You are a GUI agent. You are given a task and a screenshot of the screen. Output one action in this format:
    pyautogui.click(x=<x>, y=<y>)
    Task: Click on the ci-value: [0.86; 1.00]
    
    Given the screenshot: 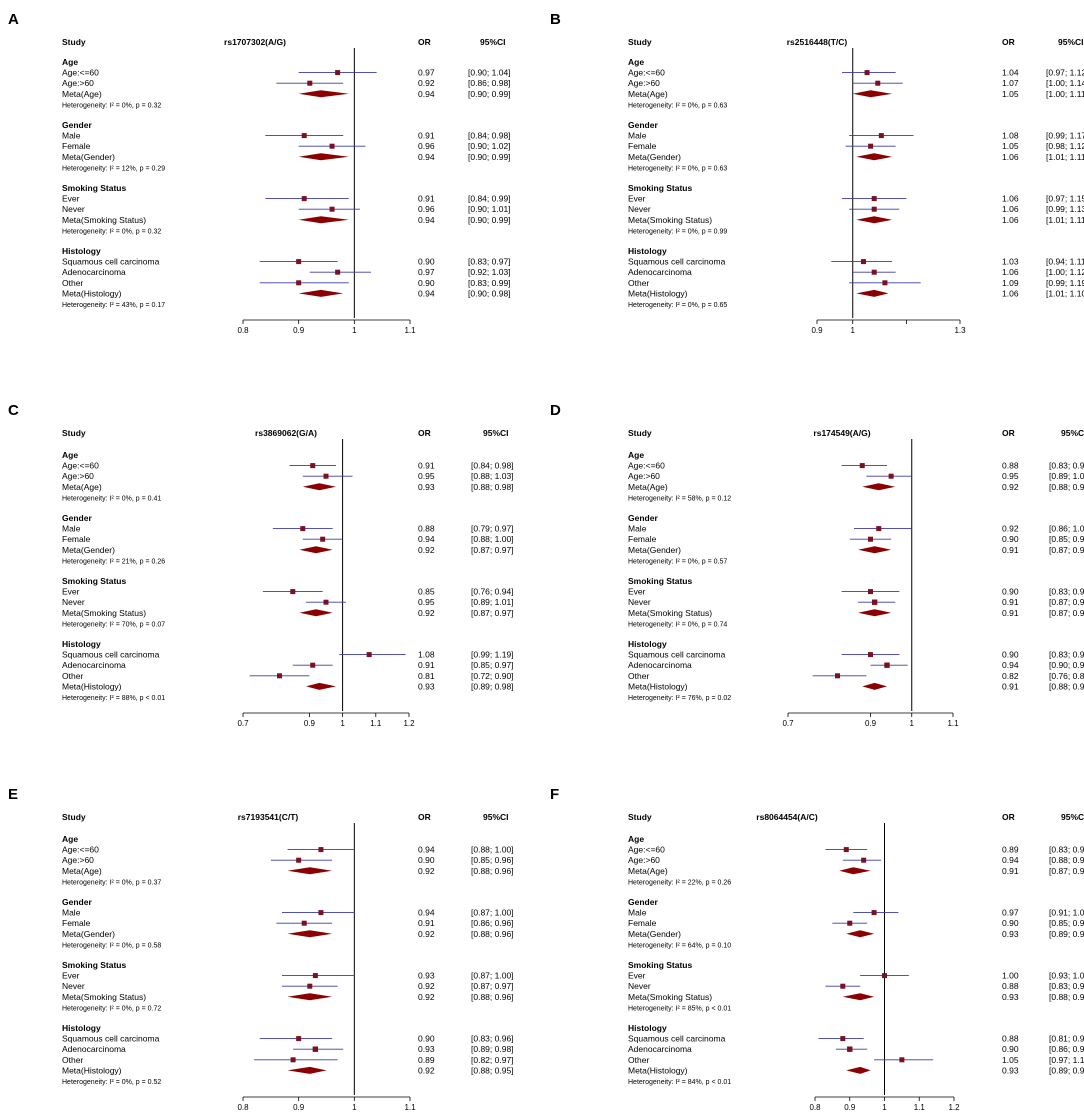 What is the action you would take?
    pyautogui.click(x=1066, y=529)
    